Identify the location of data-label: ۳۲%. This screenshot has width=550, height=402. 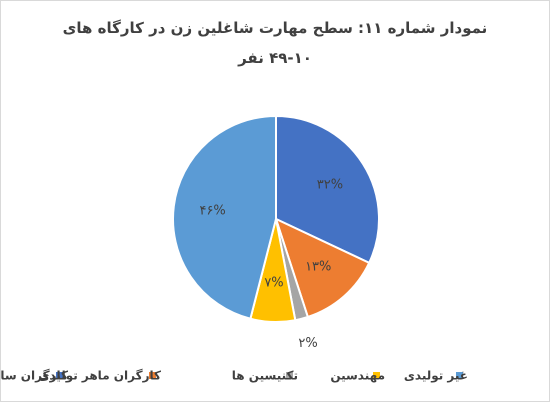
(330, 184).